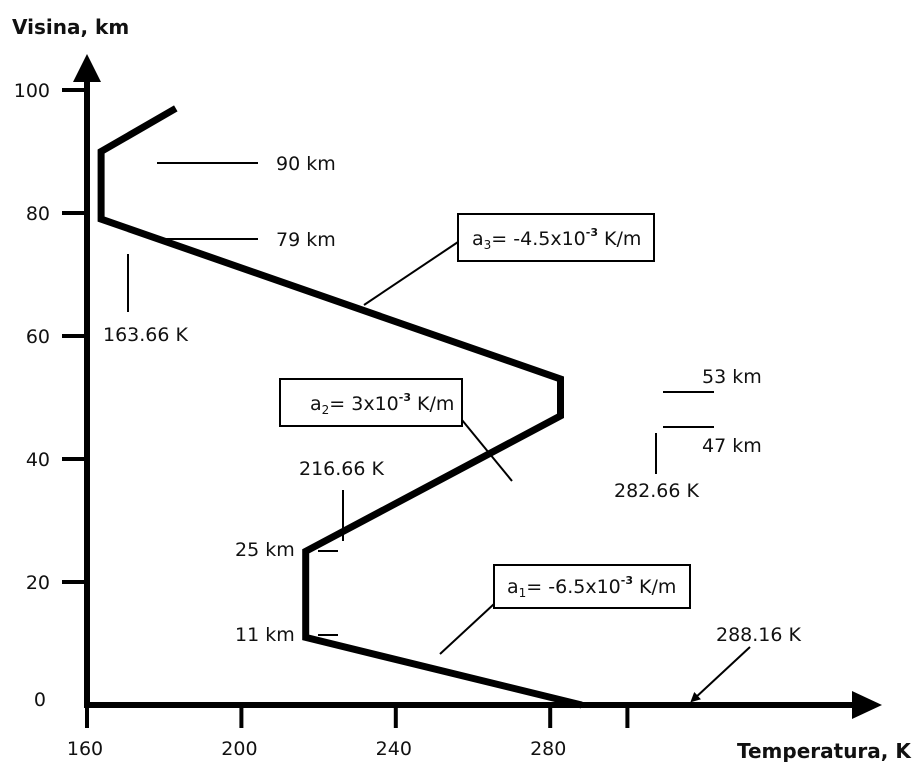  I want to click on leader-a3, so click(411, 273).